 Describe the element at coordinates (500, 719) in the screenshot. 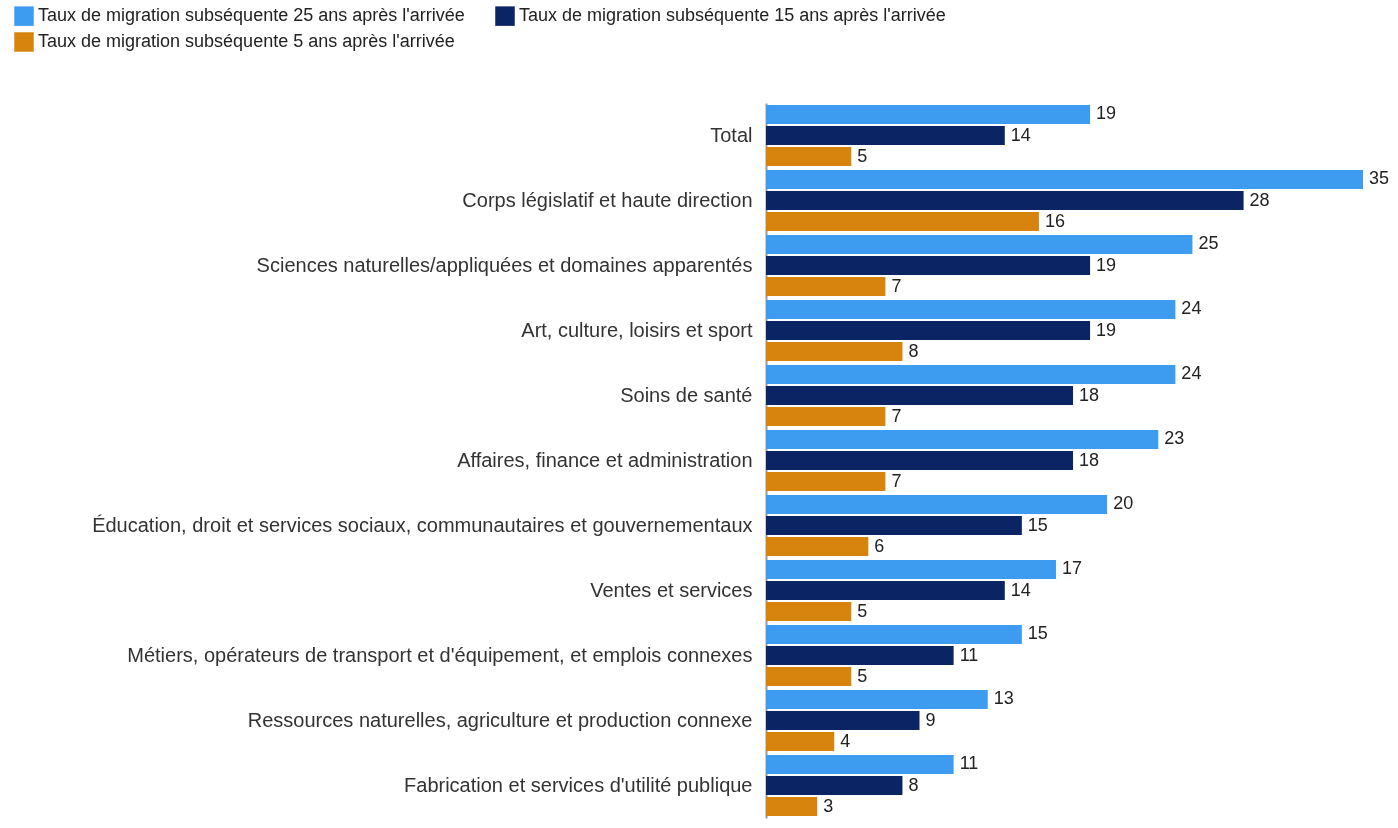

I see `y-tick-label: Ressources naturelles, agriculture et production connexe` at that location.